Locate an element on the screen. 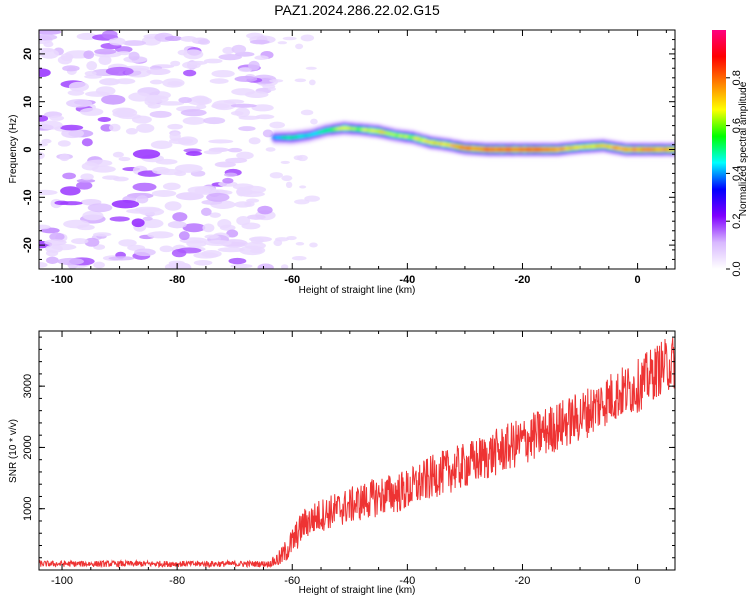 The width and height of the screenshot is (750, 600). spectrogram-ridge is located at coordinates (473, 138).